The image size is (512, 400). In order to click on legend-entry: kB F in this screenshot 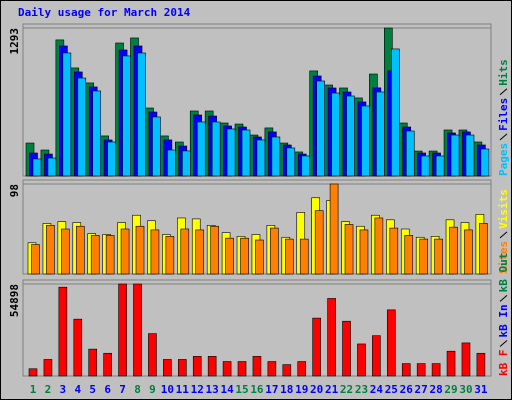, I will do `click(503, 363)`.